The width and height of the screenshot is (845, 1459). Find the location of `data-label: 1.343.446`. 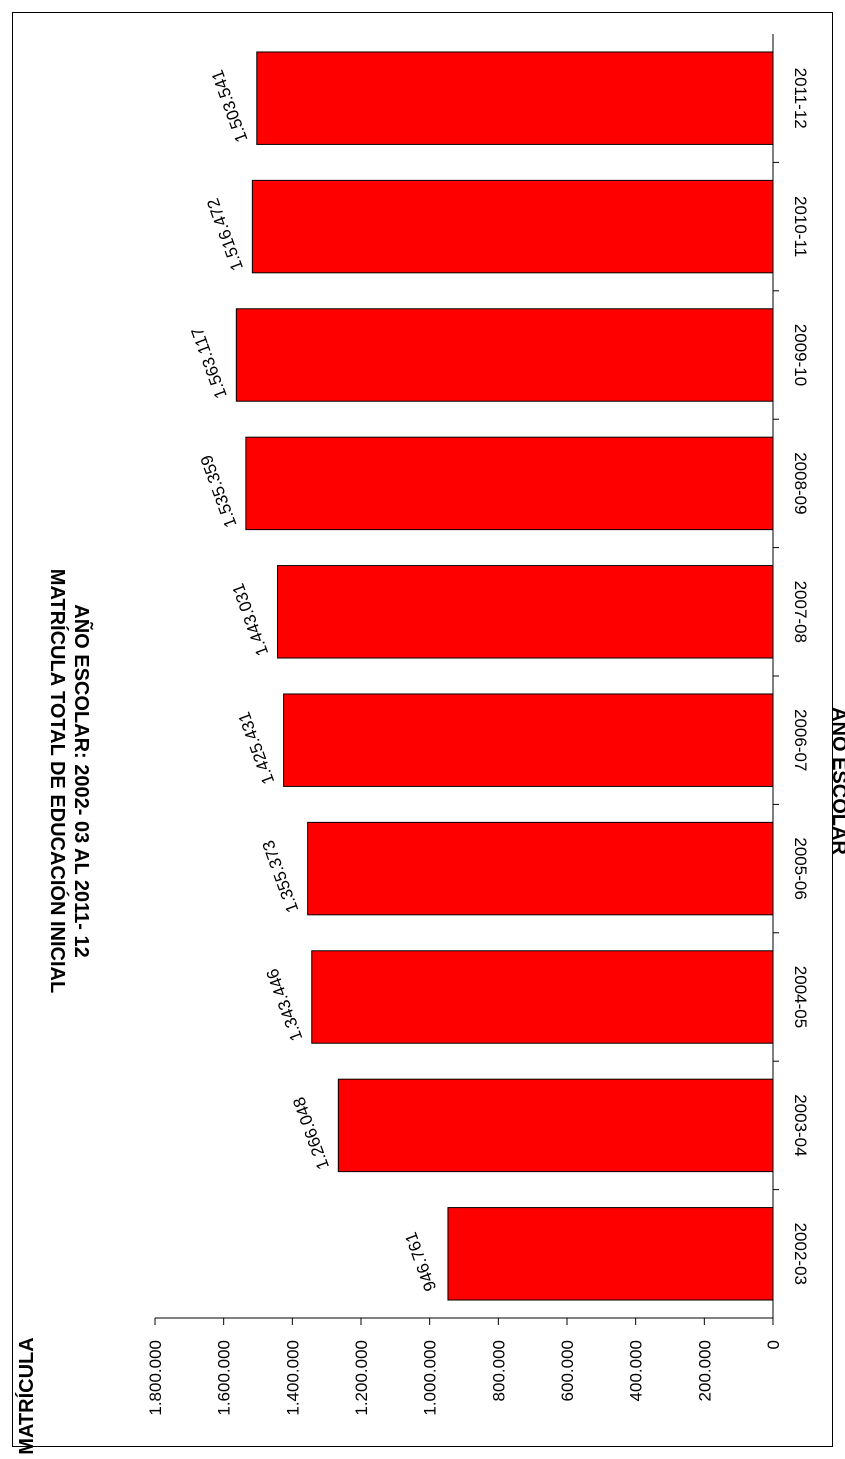

data-label: 1.343.446 is located at coordinates (285, 1005).